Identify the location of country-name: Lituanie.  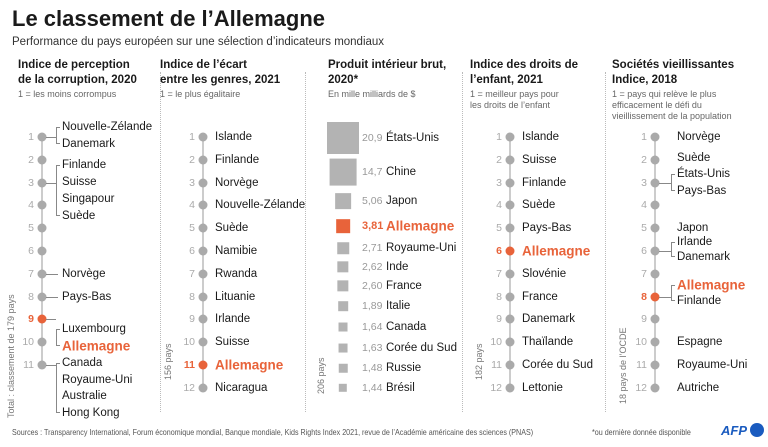
(235, 296).